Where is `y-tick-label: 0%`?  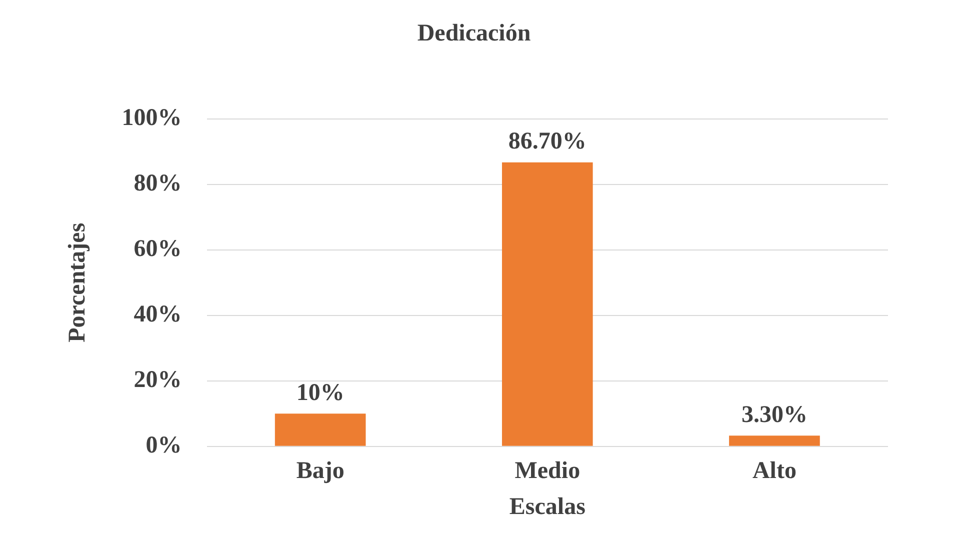
y-tick-label: 0% is located at coordinates (164, 445).